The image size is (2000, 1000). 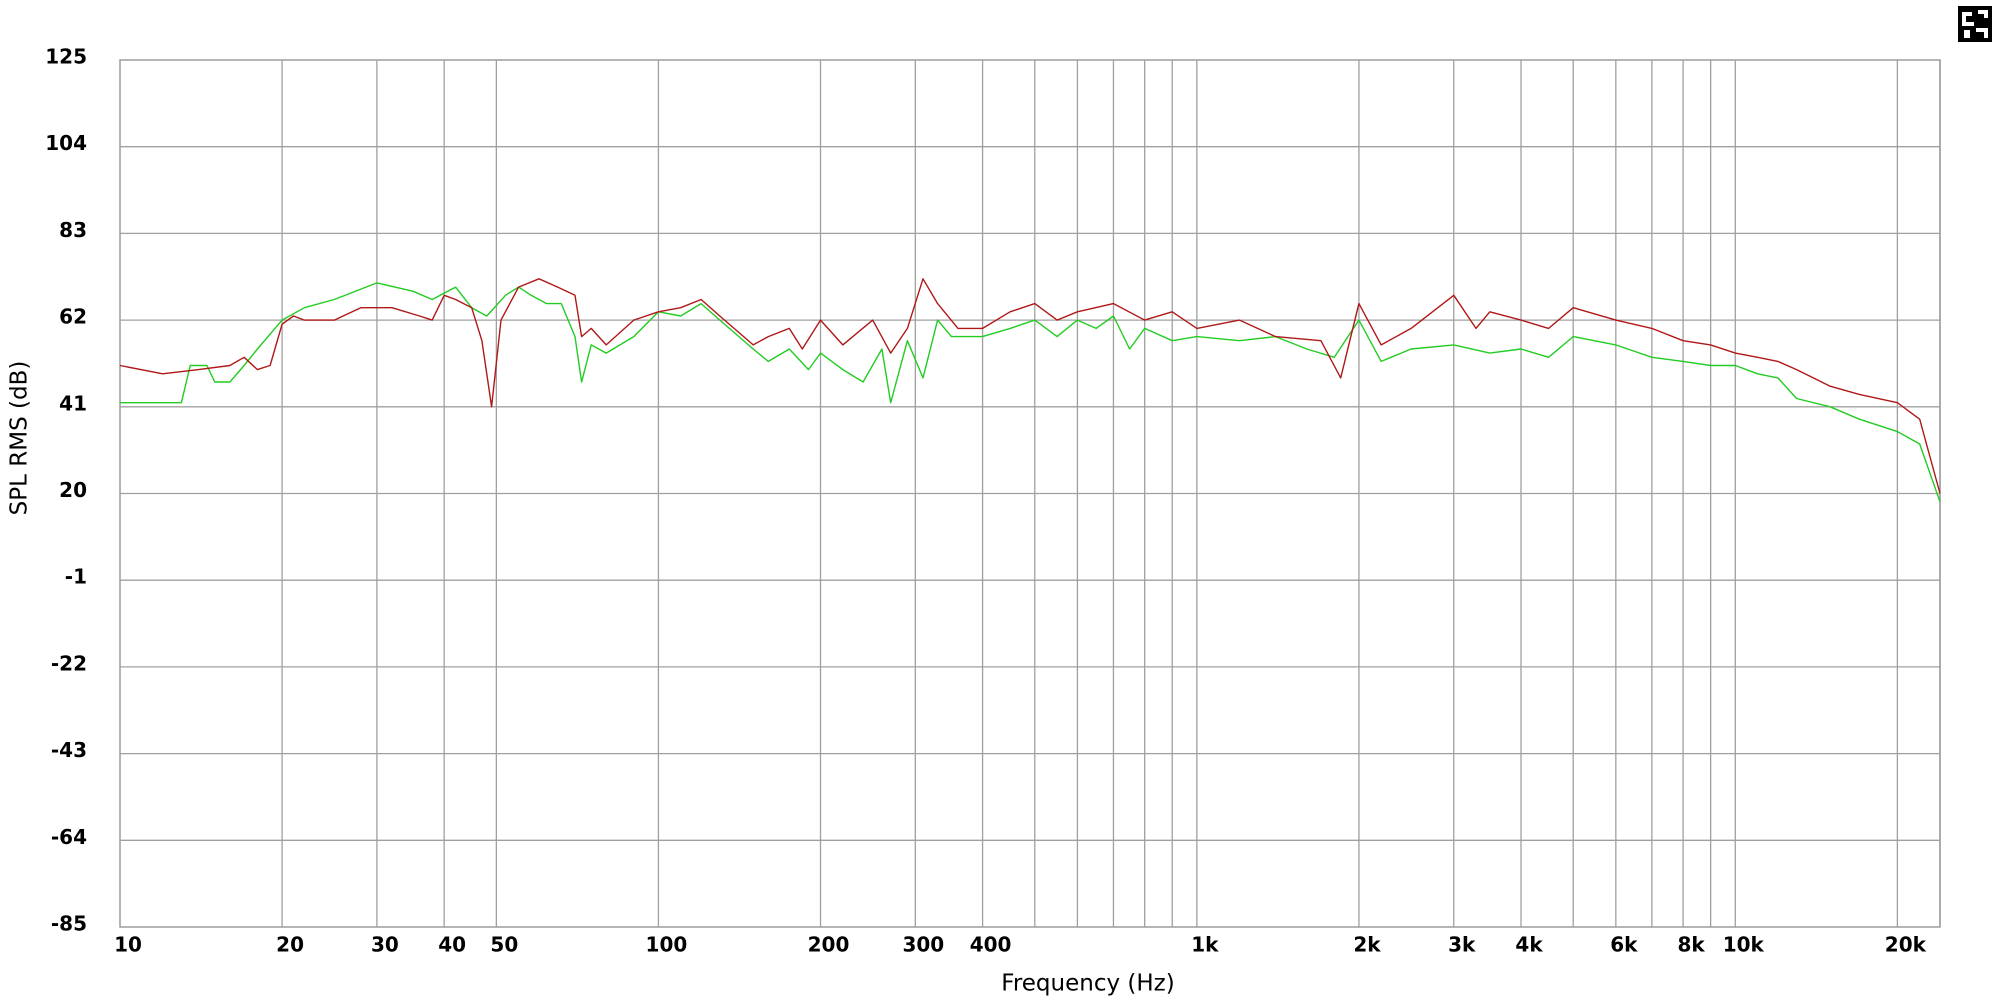 What do you see at coordinates (991, 945) in the screenshot?
I see `x-tick-label: 400` at bounding box center [991, 945].